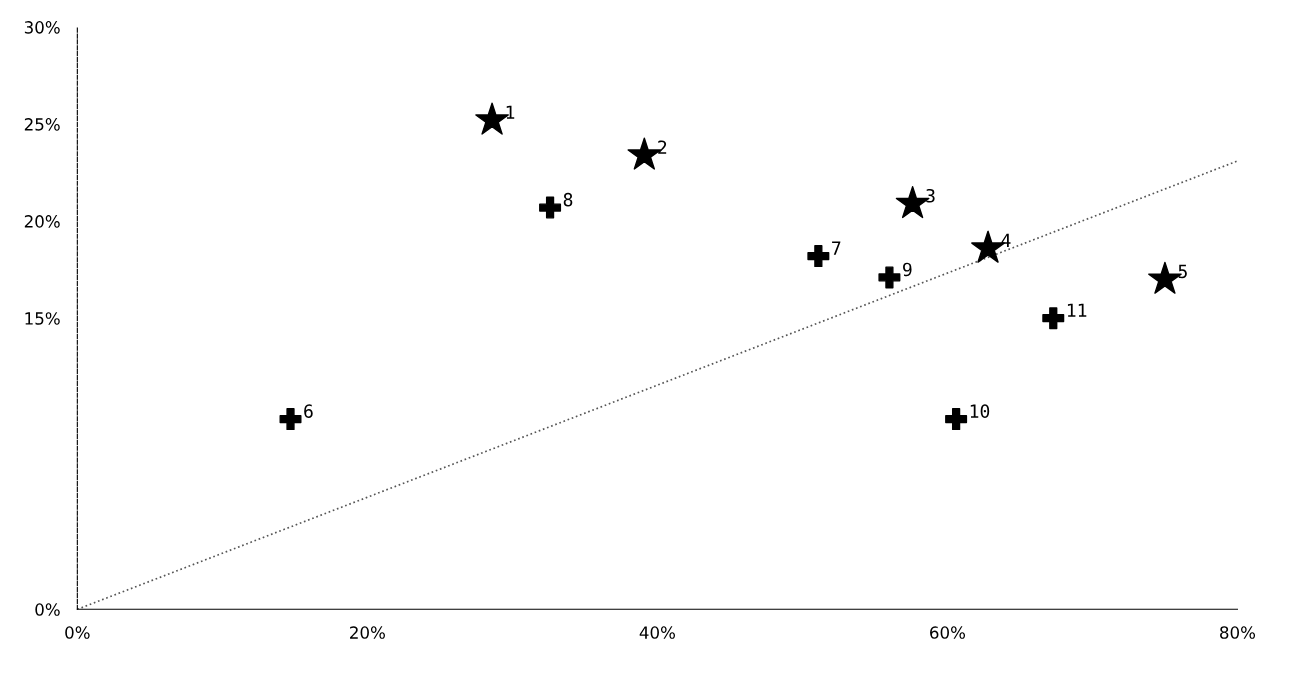  I want to click on annotation: 9, so click(907, 269).